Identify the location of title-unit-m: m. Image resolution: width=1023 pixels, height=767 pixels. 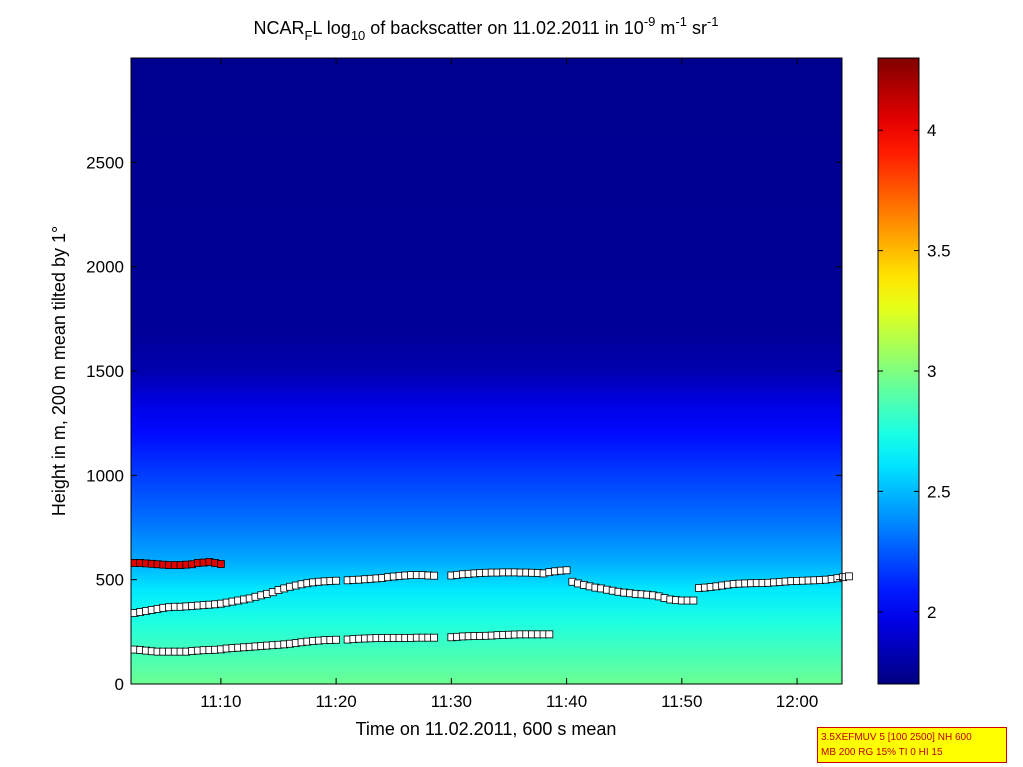
(665, 28).